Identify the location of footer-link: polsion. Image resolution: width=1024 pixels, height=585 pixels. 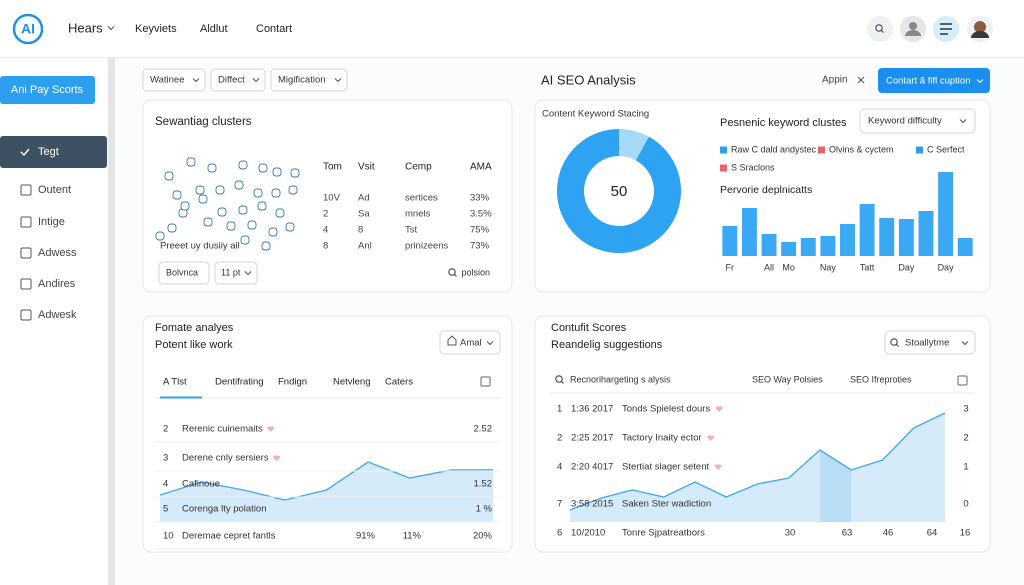
(475, 272).